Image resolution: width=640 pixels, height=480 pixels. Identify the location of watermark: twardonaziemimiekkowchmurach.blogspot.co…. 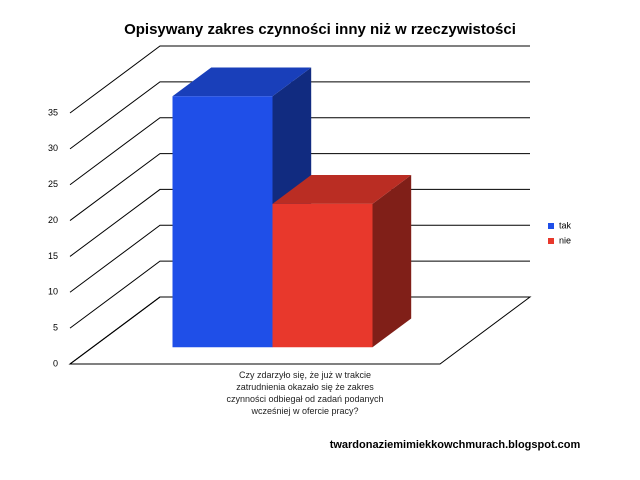
(455, 445).